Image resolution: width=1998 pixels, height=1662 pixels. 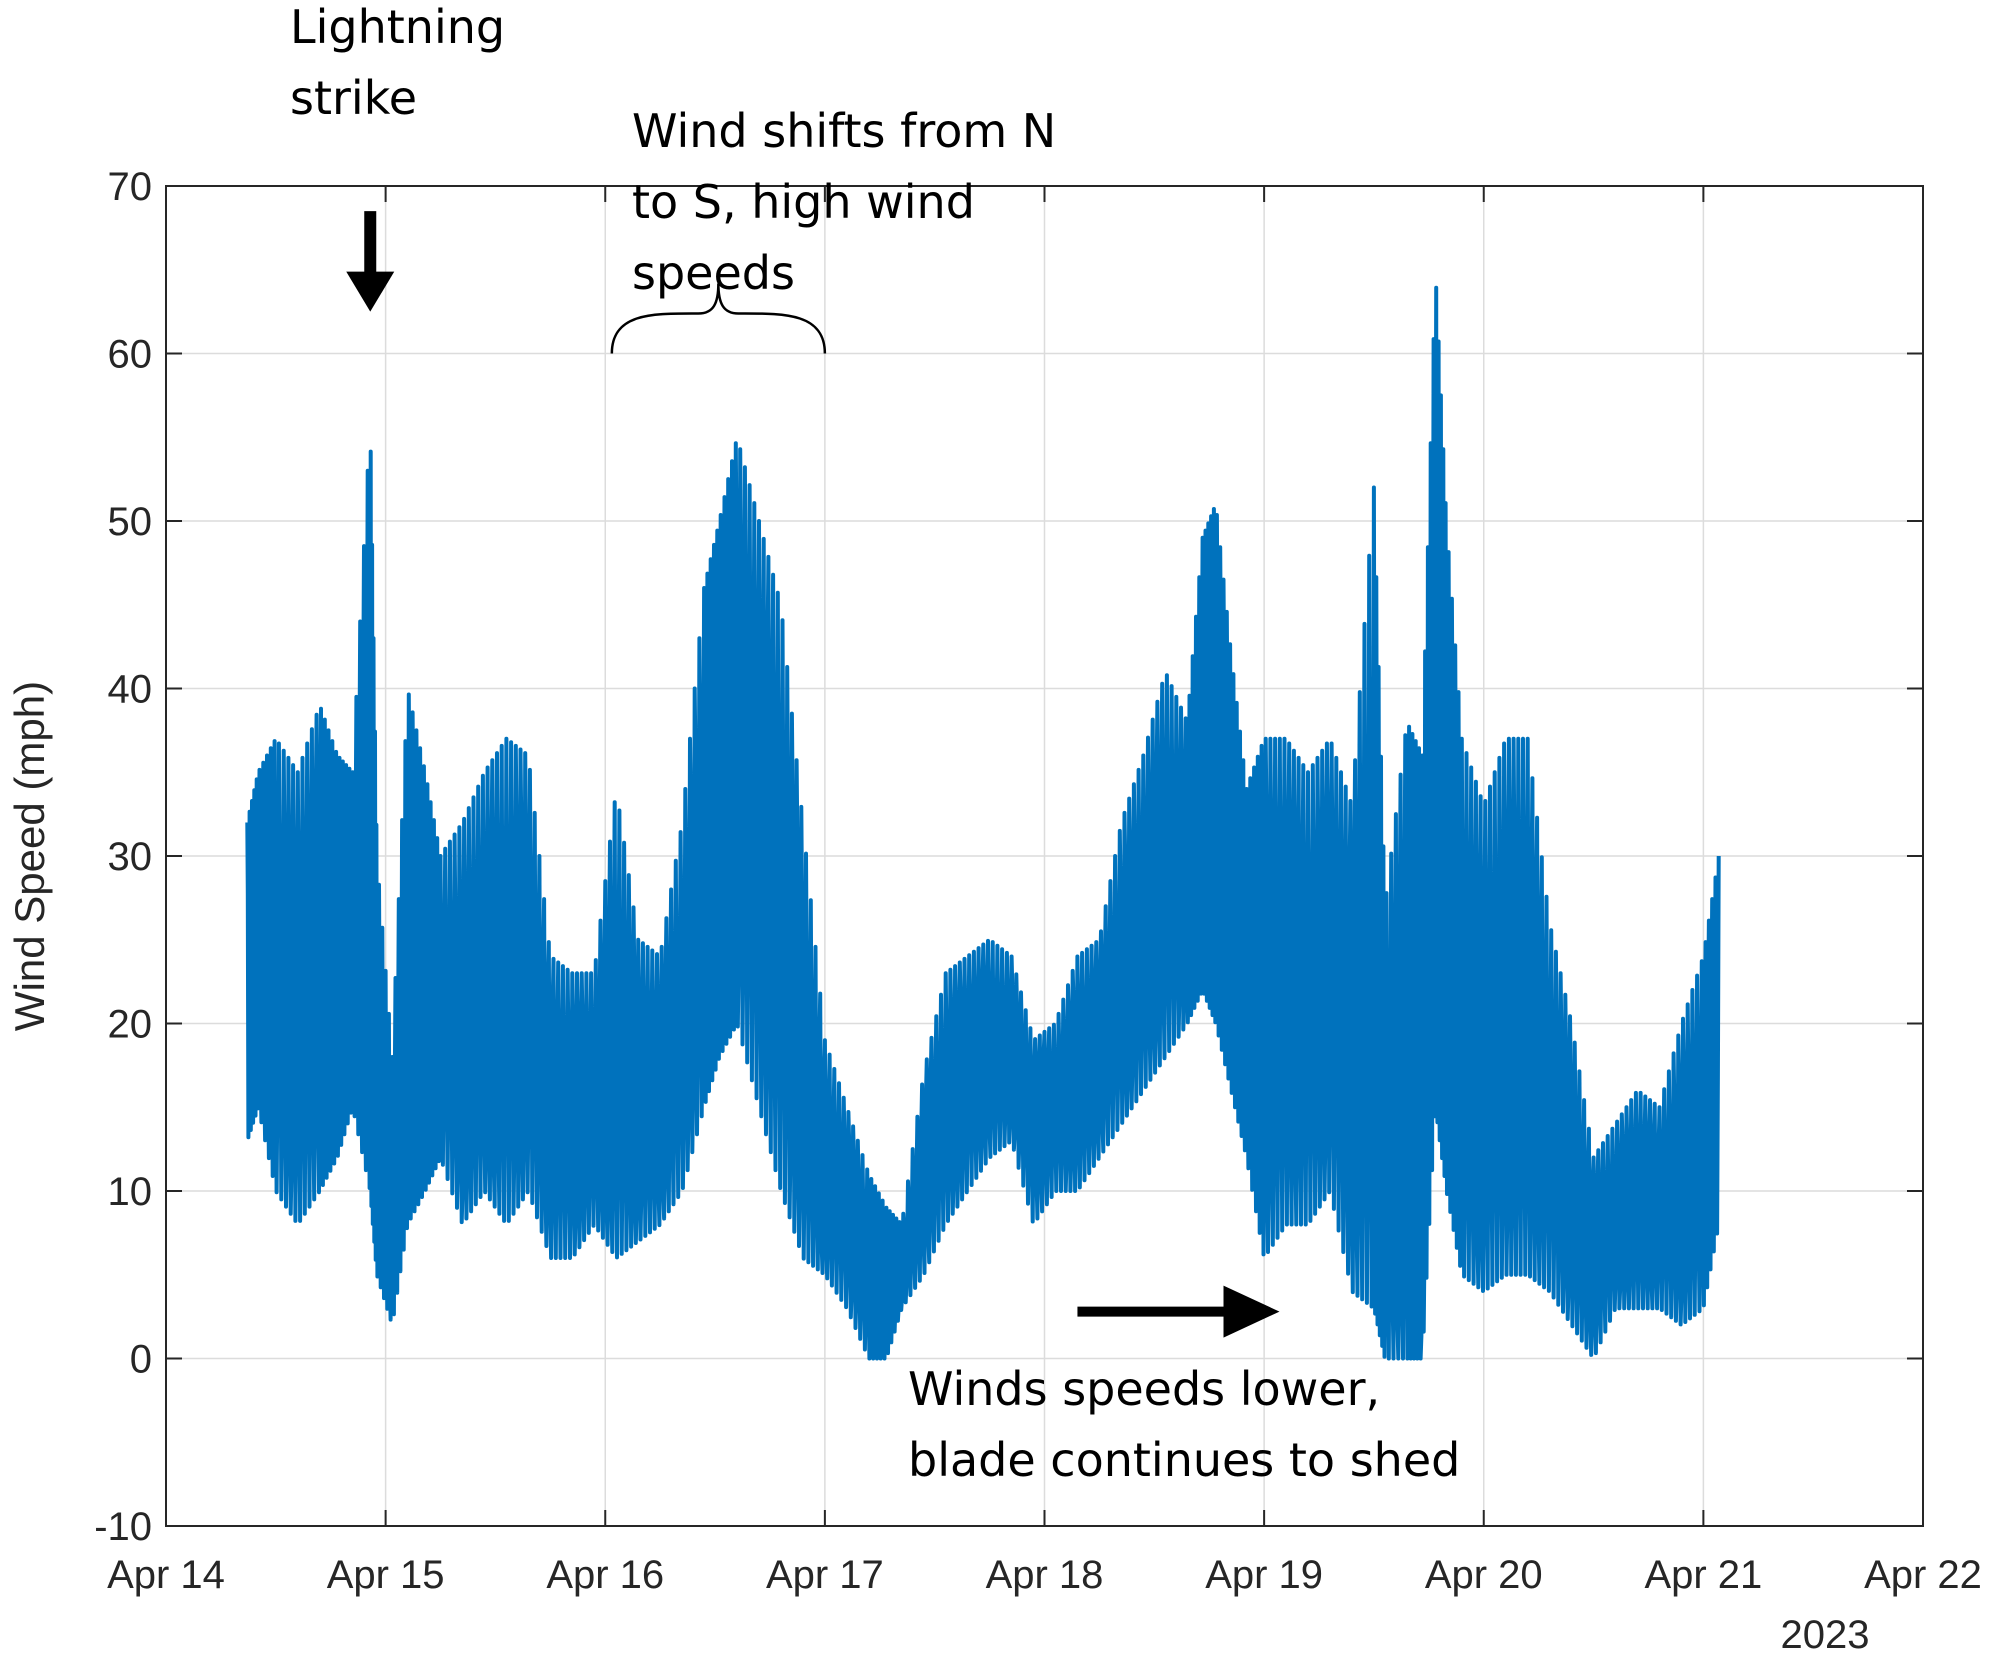 I want to click on y-tick-label: 30, so click(x=130, y=857).